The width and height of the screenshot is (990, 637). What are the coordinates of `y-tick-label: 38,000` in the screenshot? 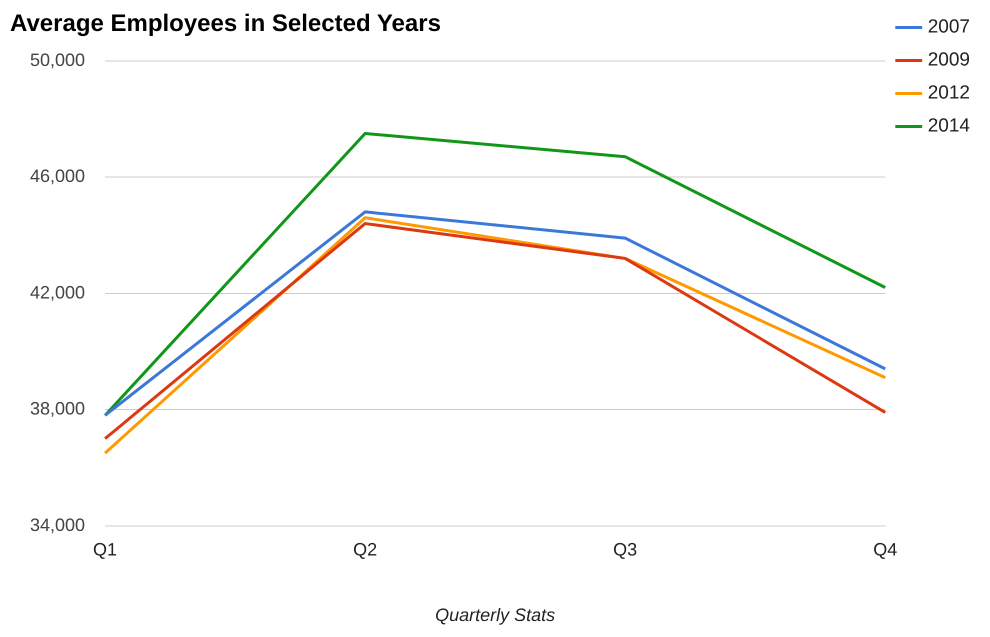 It's located at (58, 408).